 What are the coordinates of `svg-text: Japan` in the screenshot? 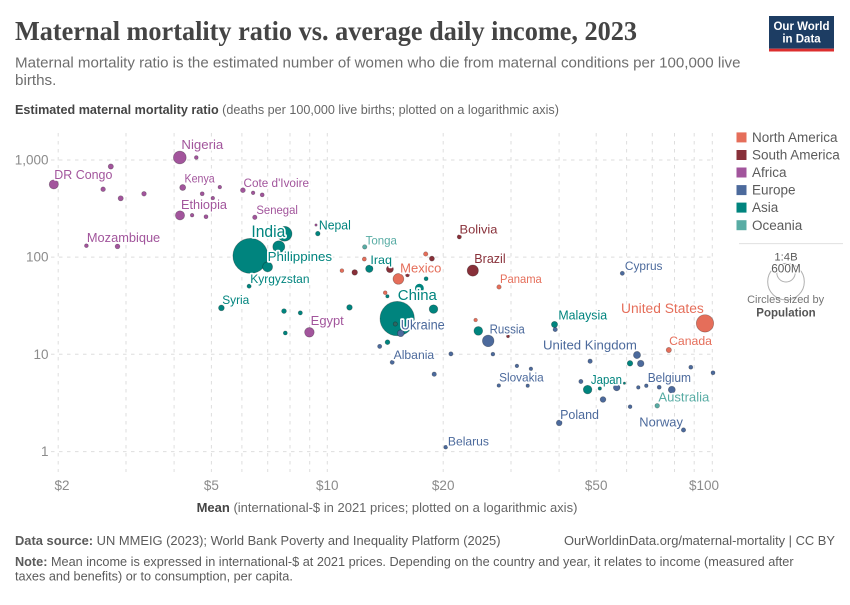 It's located at (606, 379).